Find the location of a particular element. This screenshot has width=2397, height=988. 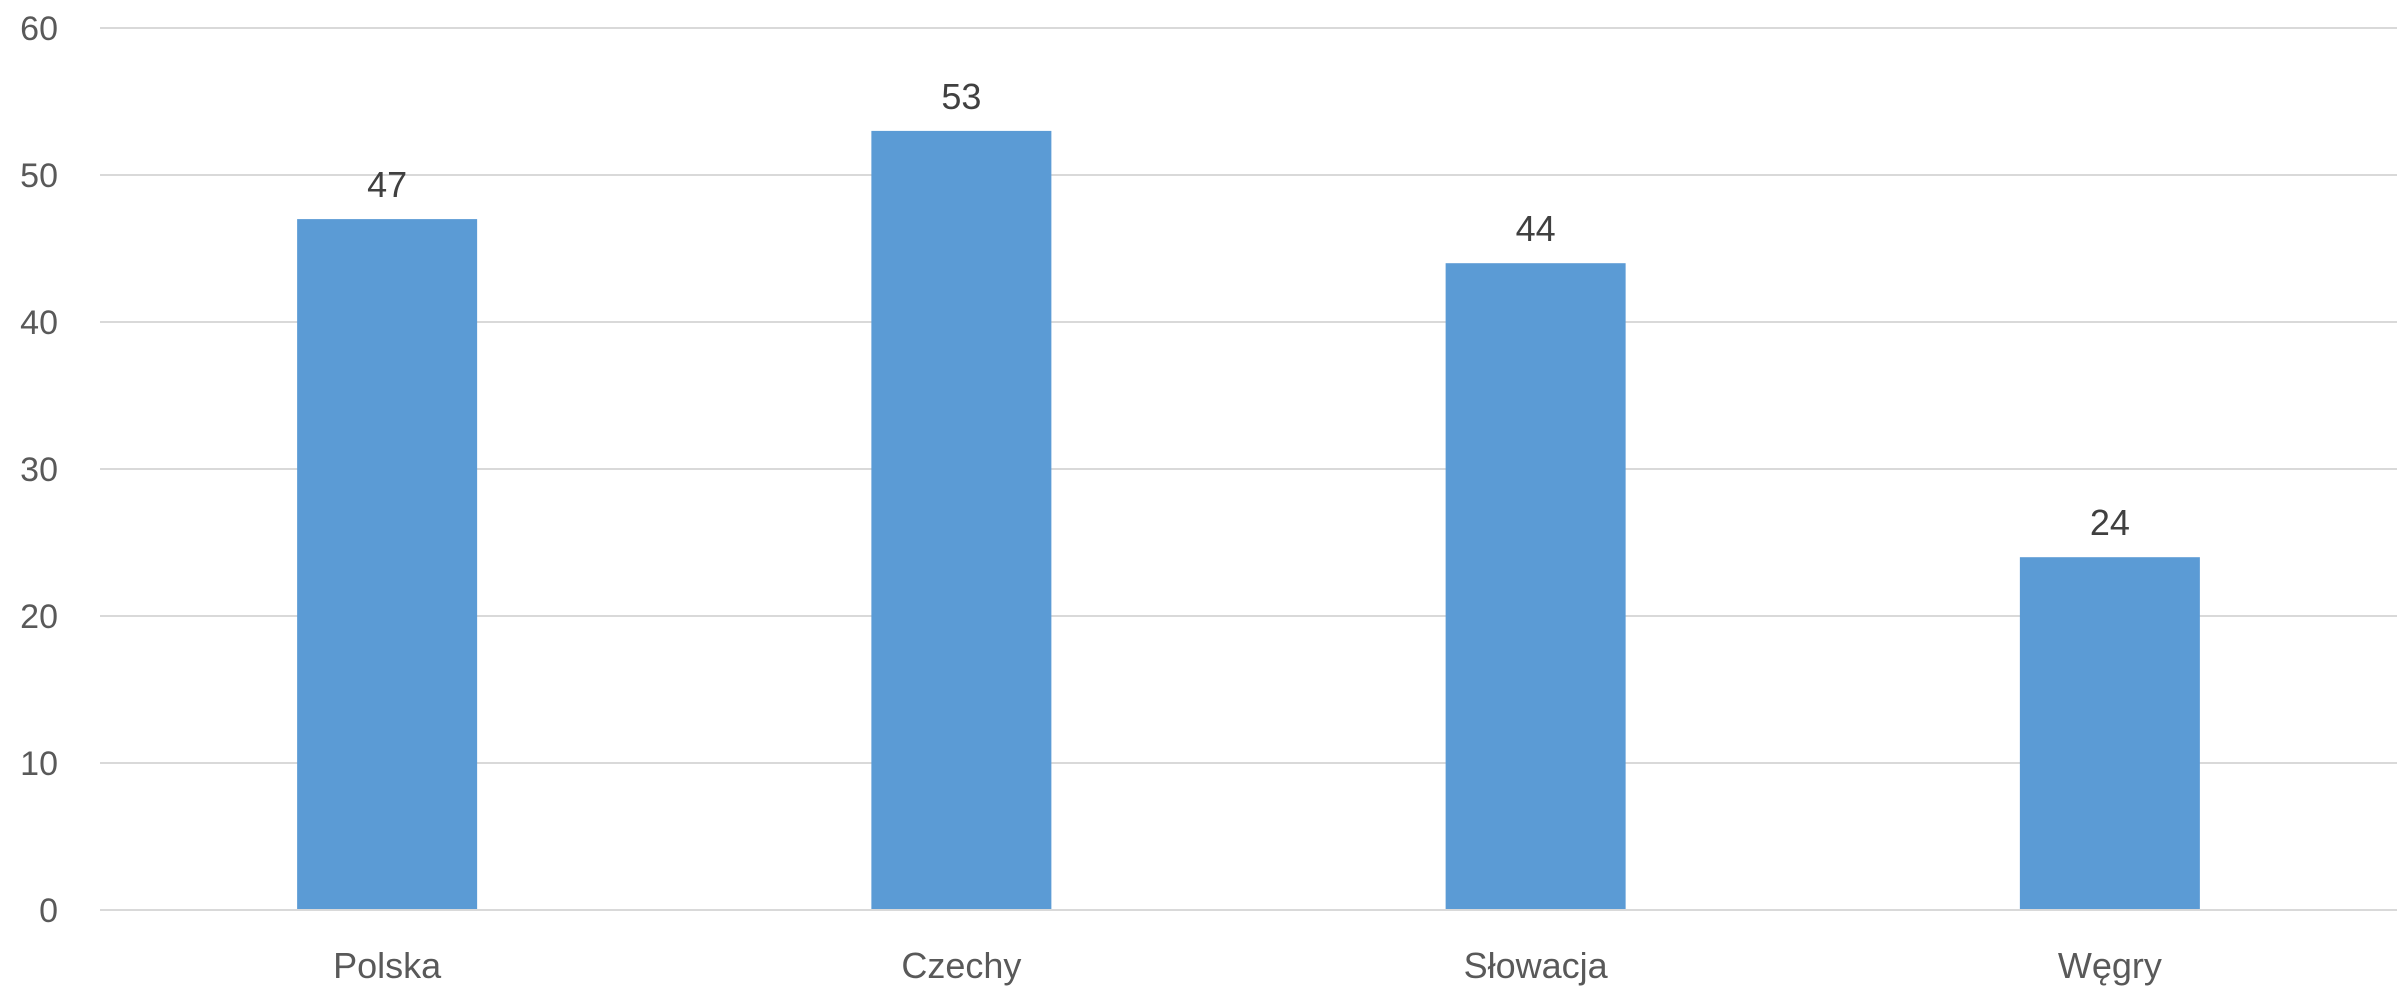

data-label: 24 is located at coordinates (2110, 522).